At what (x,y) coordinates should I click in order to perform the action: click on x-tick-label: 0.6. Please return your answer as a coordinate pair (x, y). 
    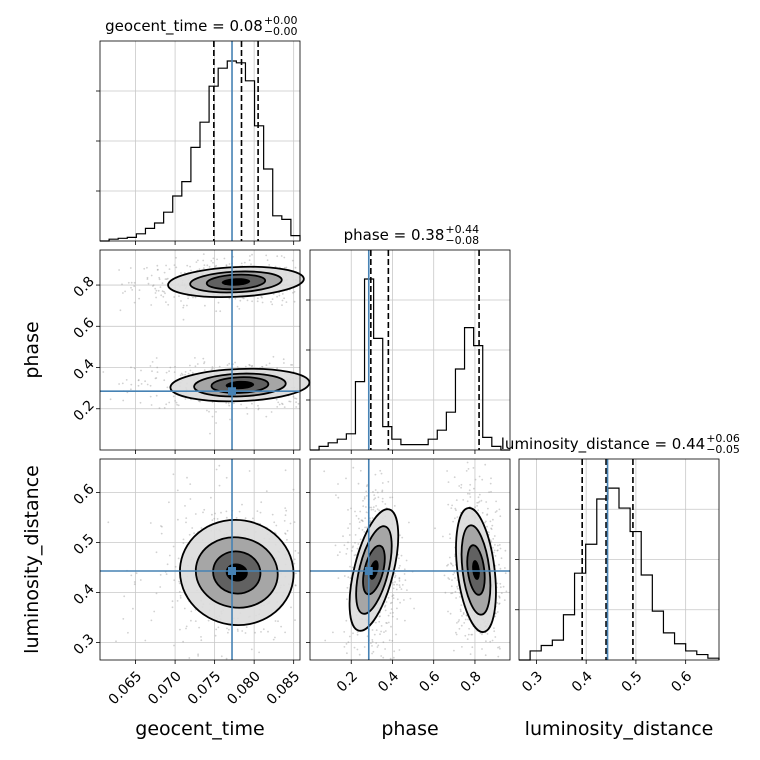
    Looking at the image, I should click on (429, 681).